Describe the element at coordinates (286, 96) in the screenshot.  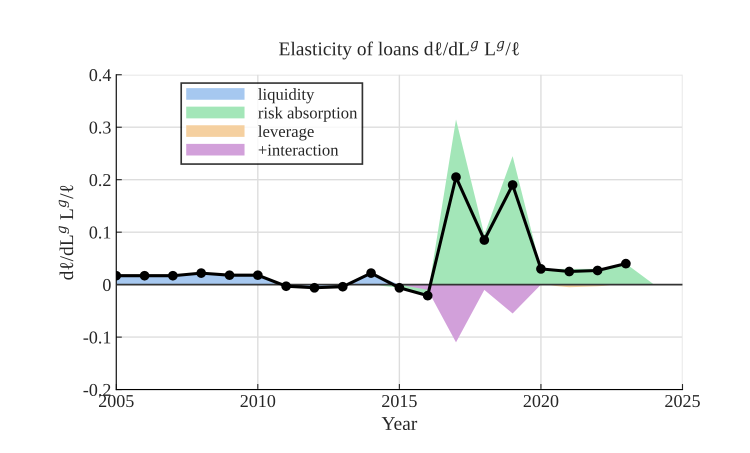
I see `legend-label: liquidity` at that location.